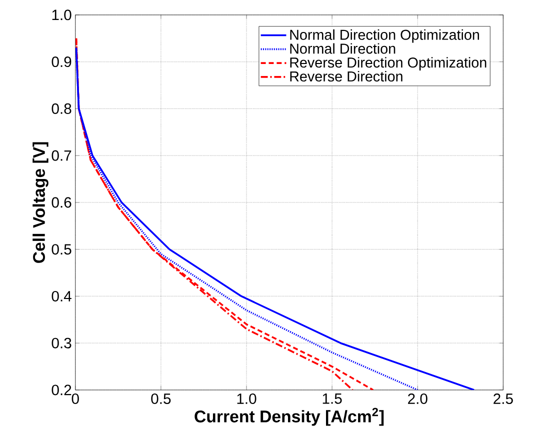 Image resolution: width=536 pixels, height=447 pixels. I want to click on x-tick-label: 0, so click(75, 399).